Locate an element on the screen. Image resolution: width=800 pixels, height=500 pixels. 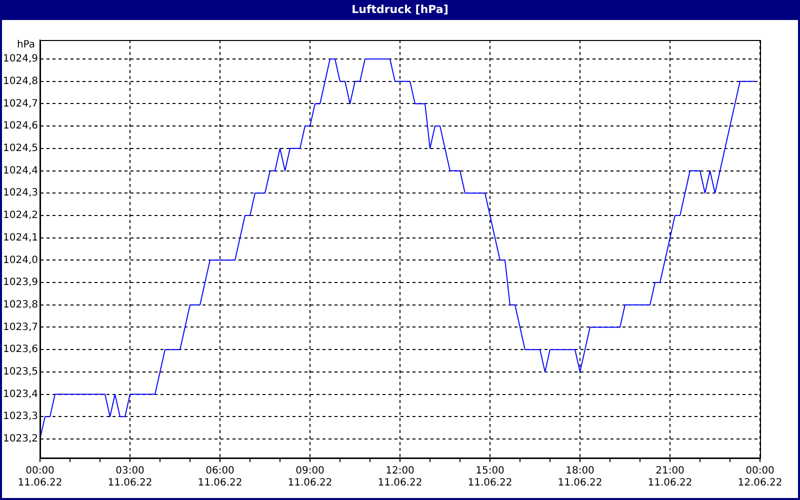
y-tick-label: 1024,7 is located at coordinates (20, 104).